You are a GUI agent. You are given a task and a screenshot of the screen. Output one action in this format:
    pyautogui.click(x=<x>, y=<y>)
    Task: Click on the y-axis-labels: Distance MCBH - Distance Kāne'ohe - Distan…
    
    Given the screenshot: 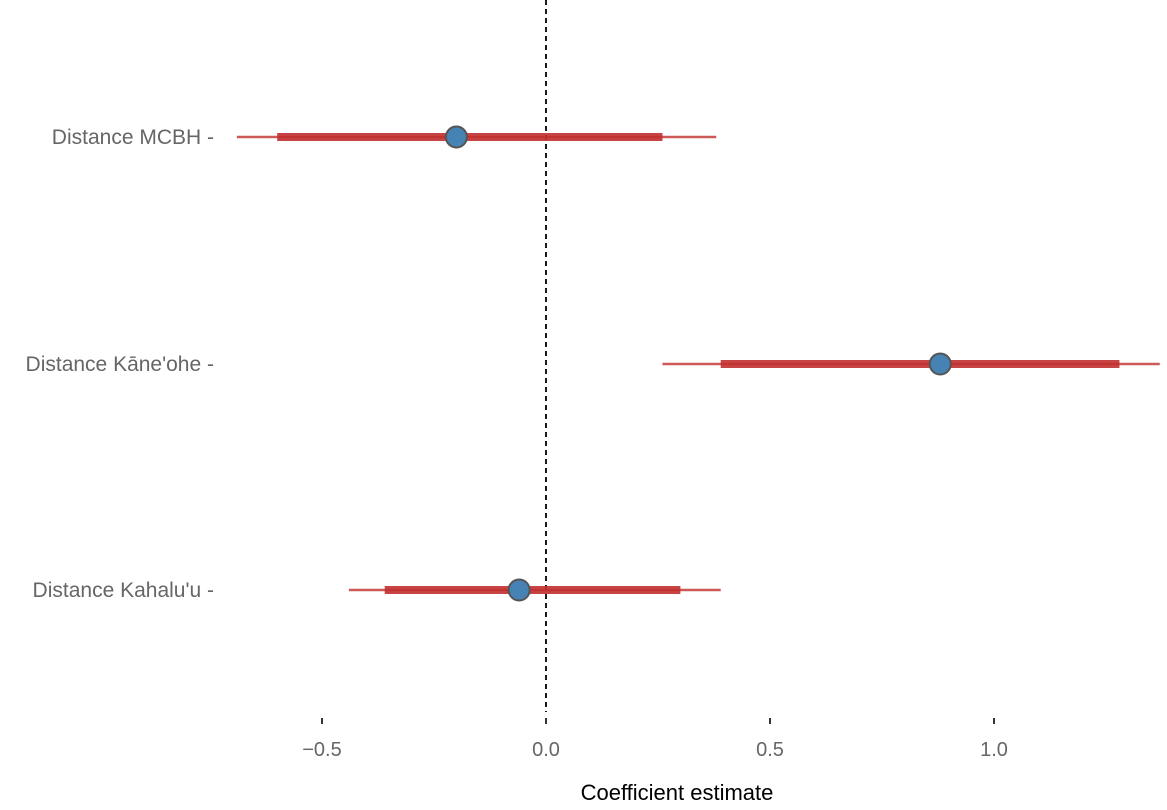 What is the action you would take?
    pyautogui.click(x=120, y=364)
    